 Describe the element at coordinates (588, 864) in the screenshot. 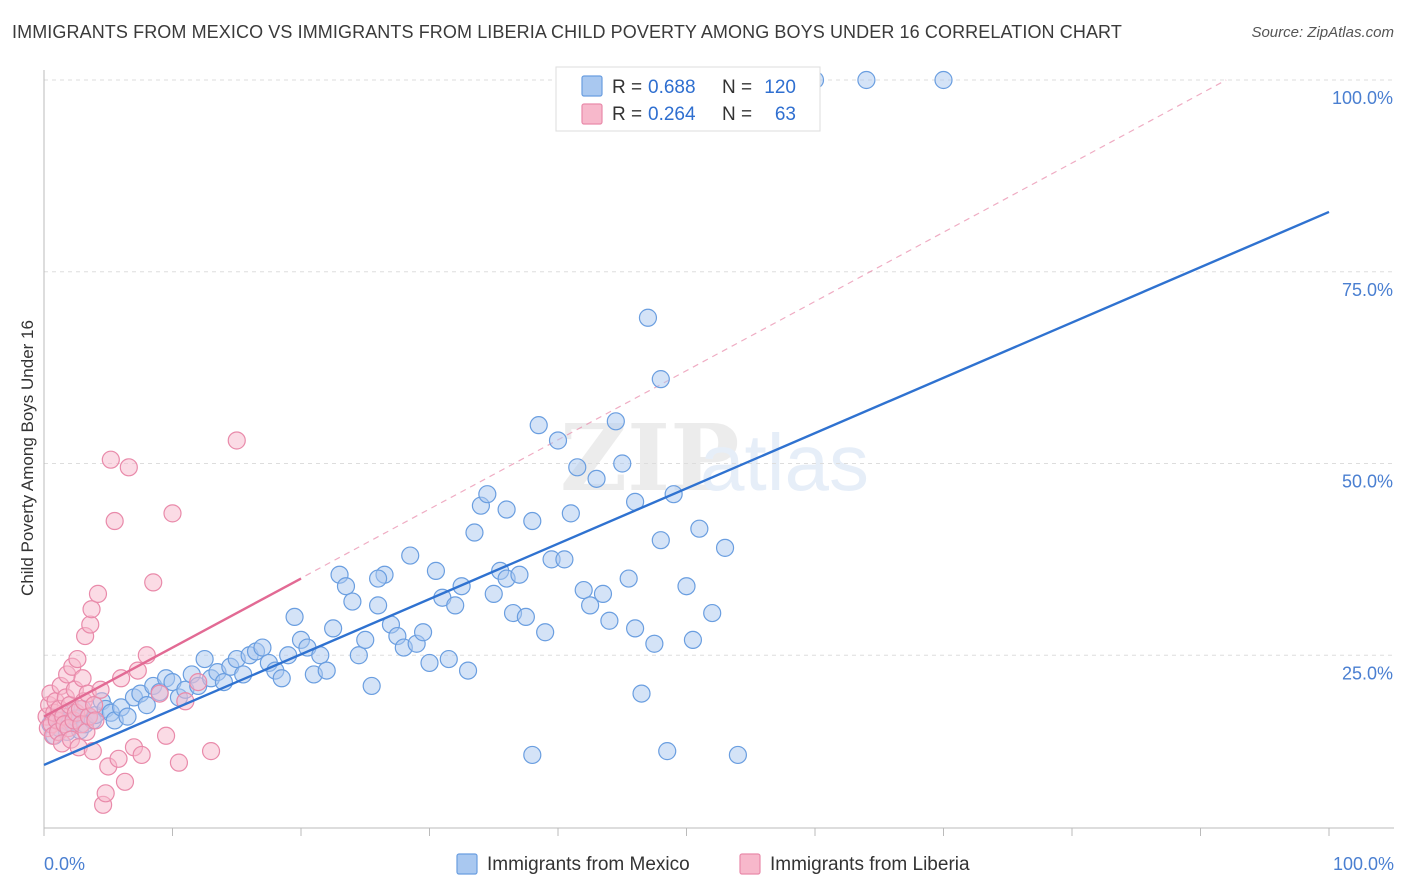

I see `mexico-series-label: Immigrants from Mexico` at that location.